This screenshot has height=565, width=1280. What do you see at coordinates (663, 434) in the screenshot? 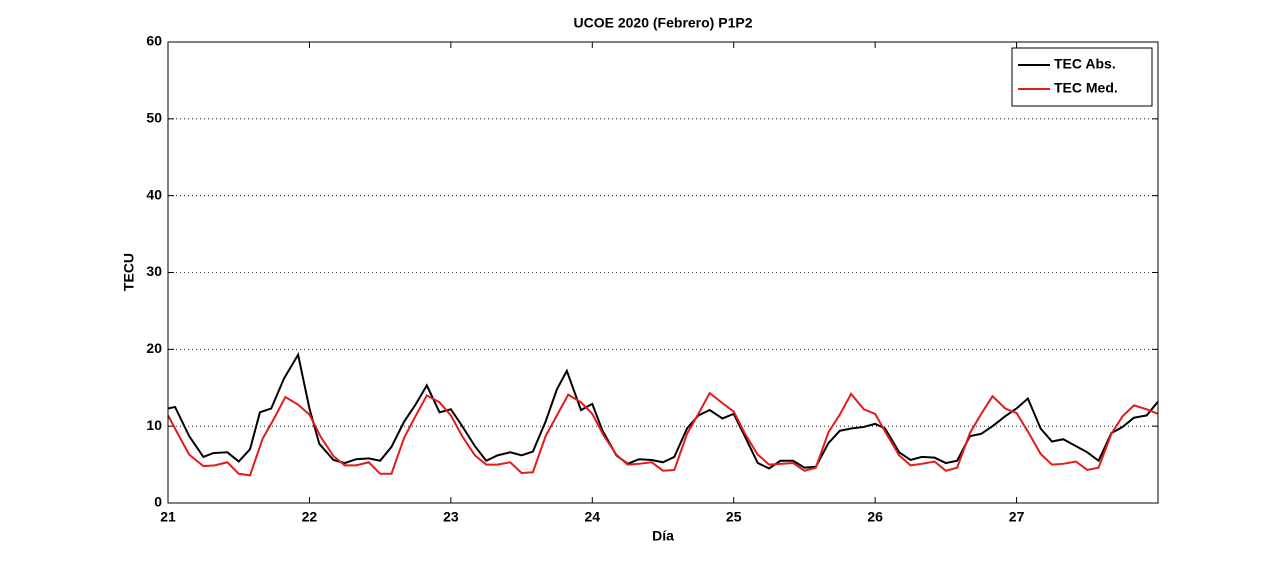
I see `series-line` at bounding box center [663, 434].